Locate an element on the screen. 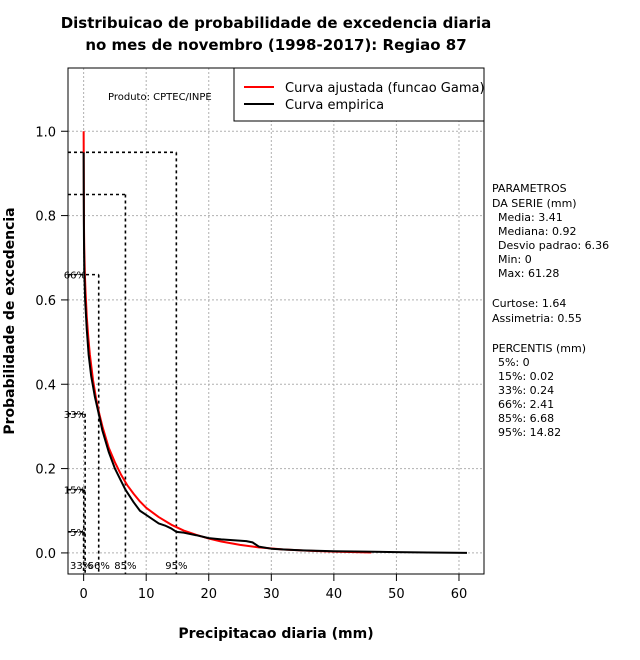  legend-box is located at coordinates (359, 94).